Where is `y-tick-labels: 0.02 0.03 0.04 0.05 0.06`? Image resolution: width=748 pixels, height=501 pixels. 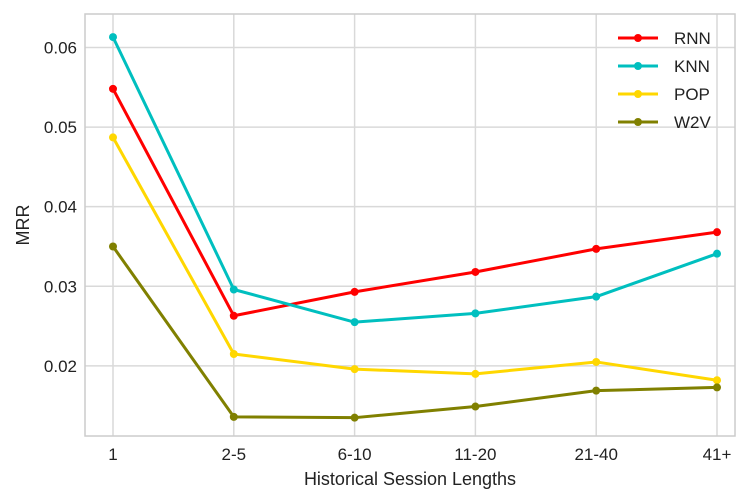 y-tick-labels: 0.02 0.03 0.04 0.05 0.06 is located at coordinates (60, 206).